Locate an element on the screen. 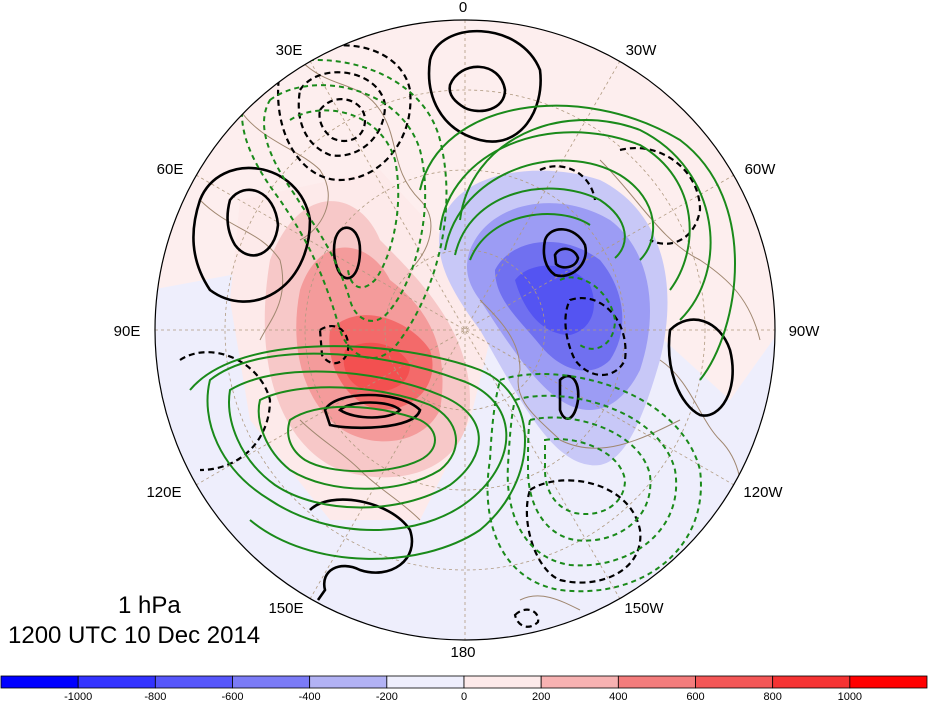 The image size is (928, 702). colorbar-ticks: -1000 -800 -600 -400 -200 0 200 400 600 800 1000 is located at coordinates (463, 696).